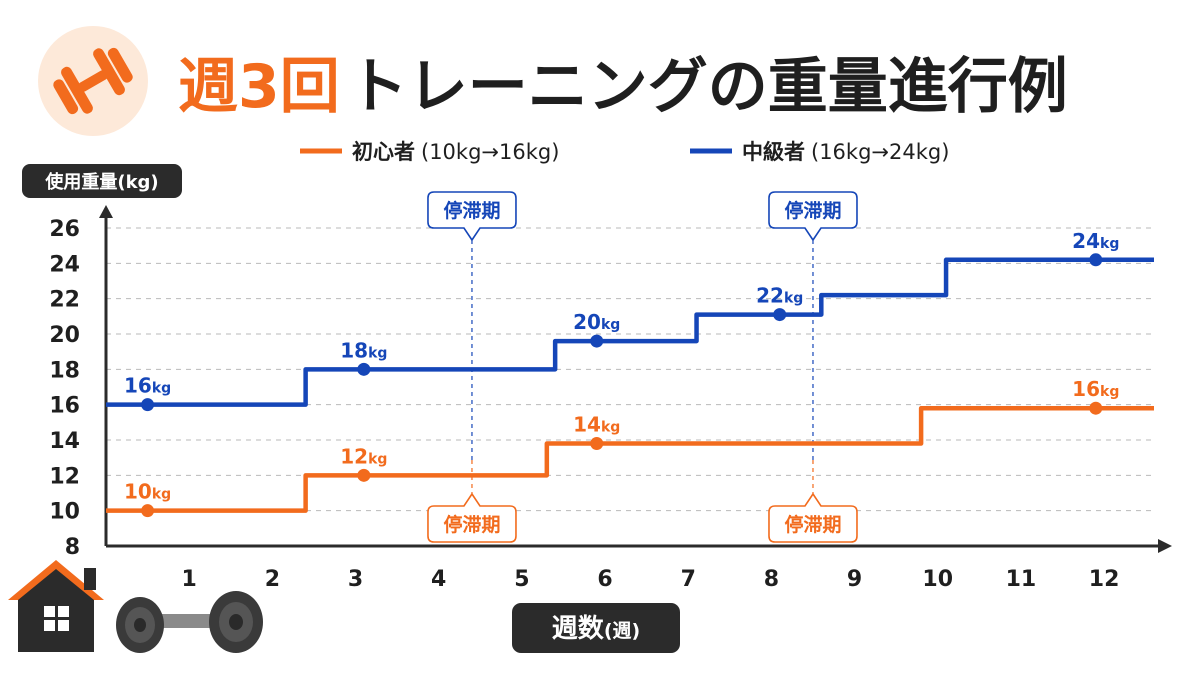  What do you see at coordinates (438, 579) in the screenshot?
I see `x-tick-label: 4` at bounding box center [438, 579].